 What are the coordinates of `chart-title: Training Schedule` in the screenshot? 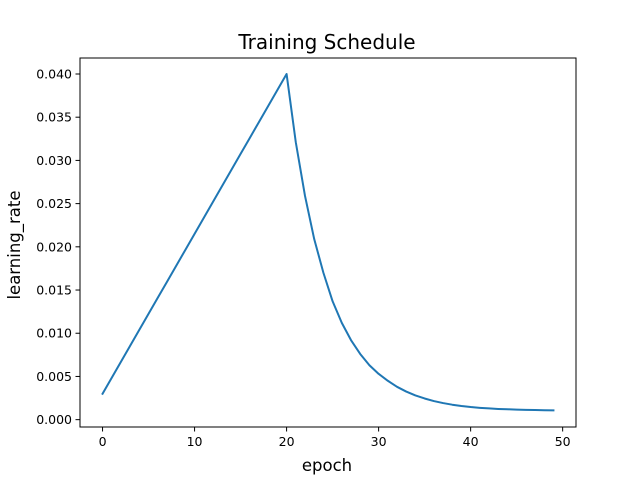 It's located at (326, 42).